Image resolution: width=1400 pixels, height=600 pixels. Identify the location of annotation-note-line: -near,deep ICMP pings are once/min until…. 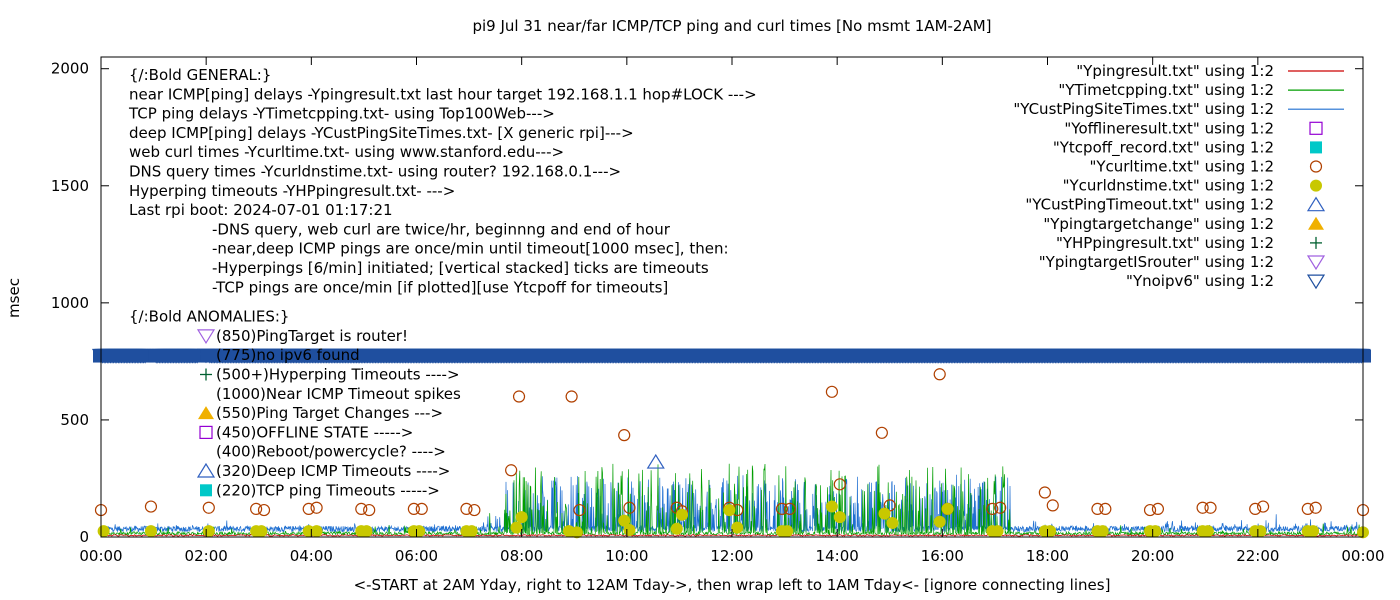
(470, 249).